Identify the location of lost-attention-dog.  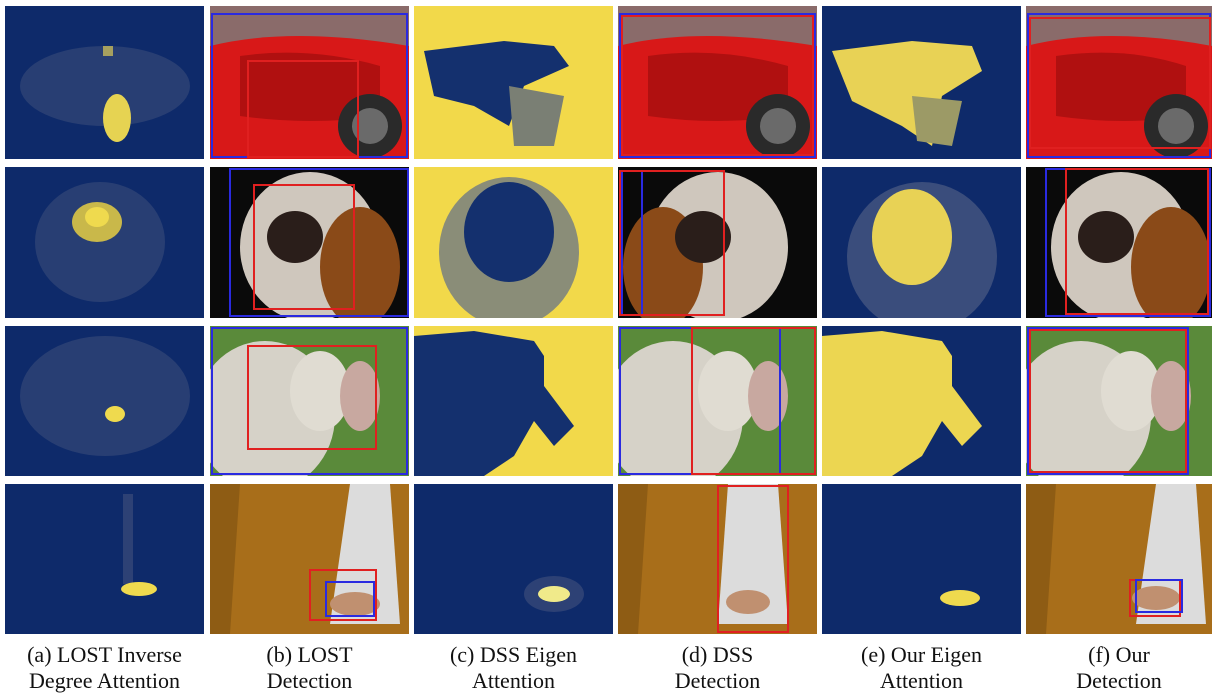
(104, 242).